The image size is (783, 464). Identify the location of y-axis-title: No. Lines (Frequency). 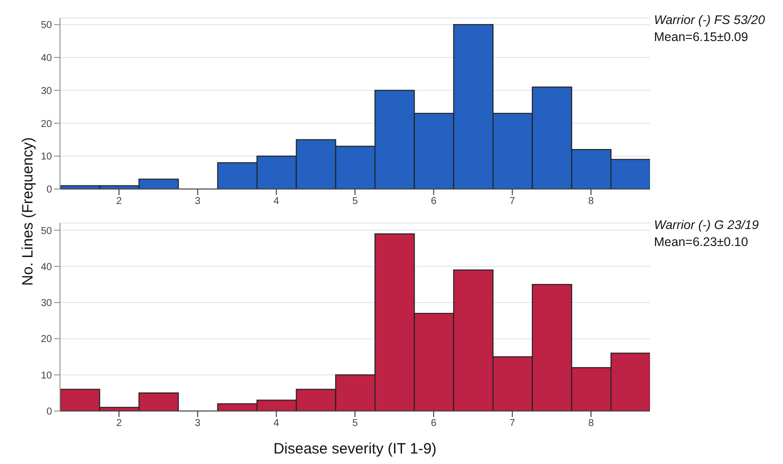
(28, 212).